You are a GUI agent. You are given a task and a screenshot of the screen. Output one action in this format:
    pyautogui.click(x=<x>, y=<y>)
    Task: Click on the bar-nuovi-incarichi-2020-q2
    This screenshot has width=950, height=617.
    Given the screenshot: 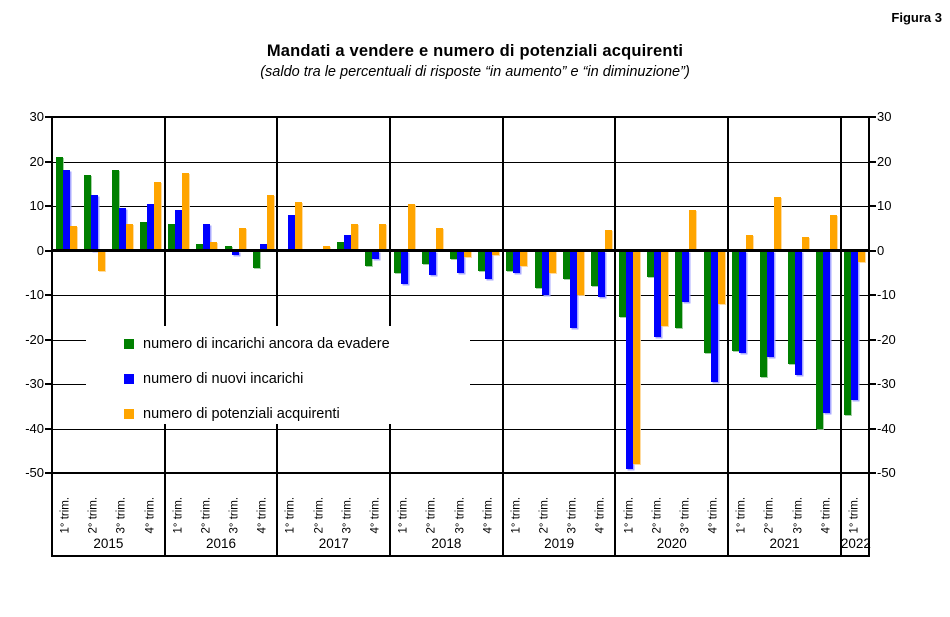 What is the action you would take?
    pyautogui.click(x=658, y=294)
    